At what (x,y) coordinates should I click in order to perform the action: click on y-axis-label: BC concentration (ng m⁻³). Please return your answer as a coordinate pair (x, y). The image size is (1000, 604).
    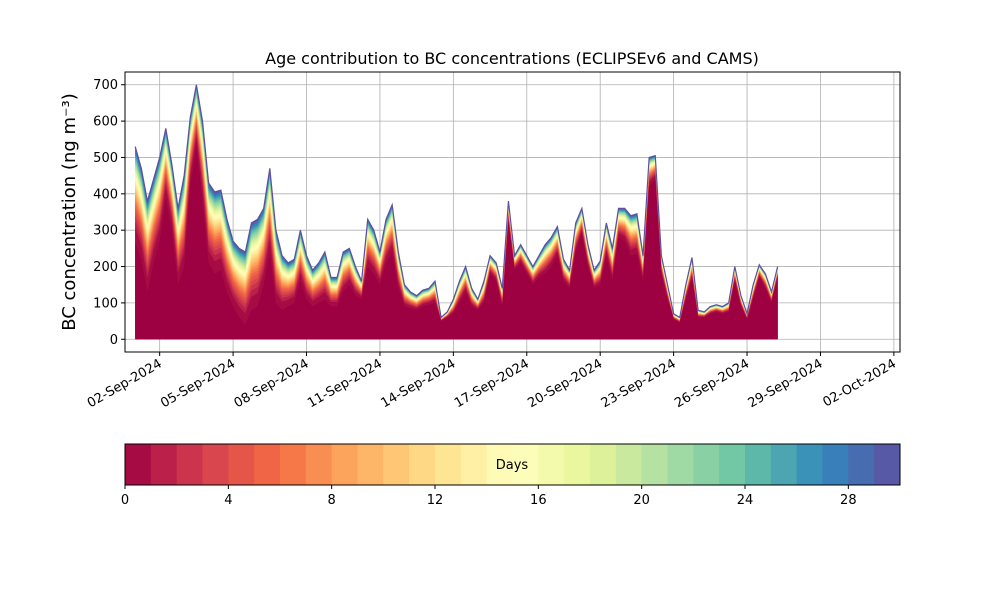
    Looking at the image, I should click on (69, 212).